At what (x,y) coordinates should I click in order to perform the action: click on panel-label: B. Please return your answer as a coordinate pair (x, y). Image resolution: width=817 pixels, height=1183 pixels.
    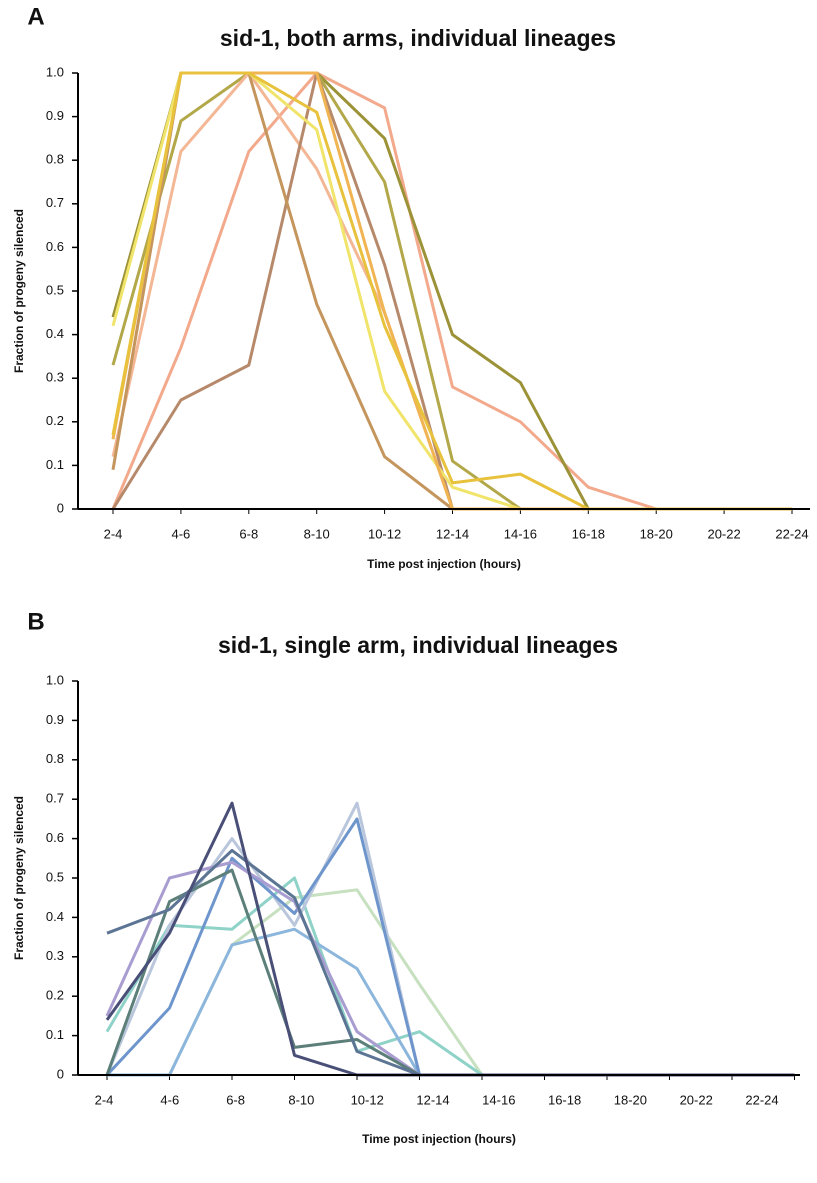
    Looking at the image, I should click on (35, 621).